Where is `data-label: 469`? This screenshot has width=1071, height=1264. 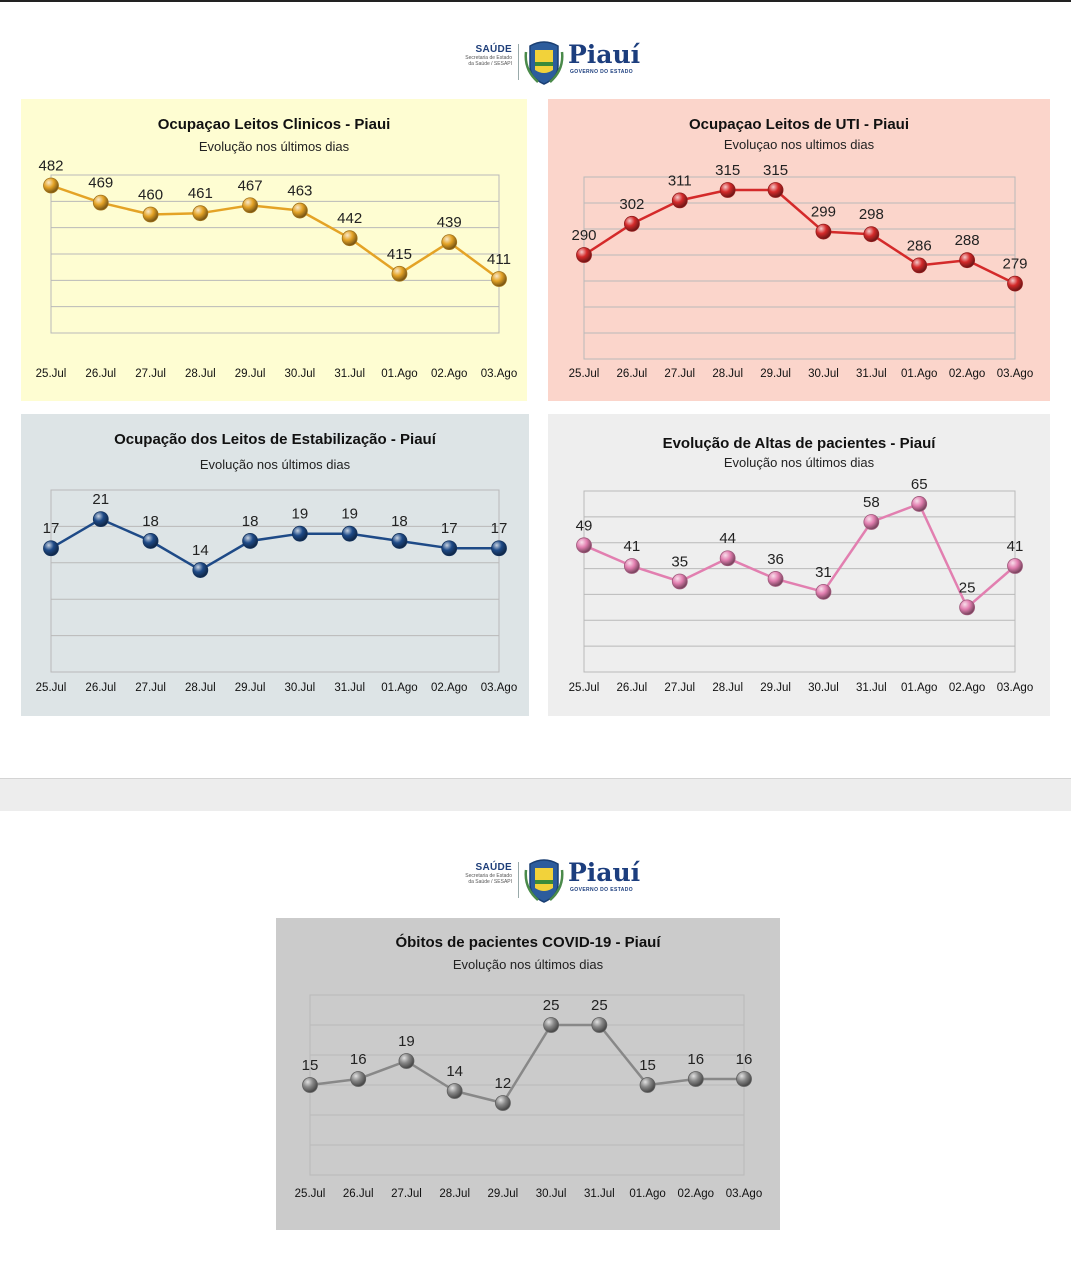
data-label: 469 is located at coordinates (100, 183).